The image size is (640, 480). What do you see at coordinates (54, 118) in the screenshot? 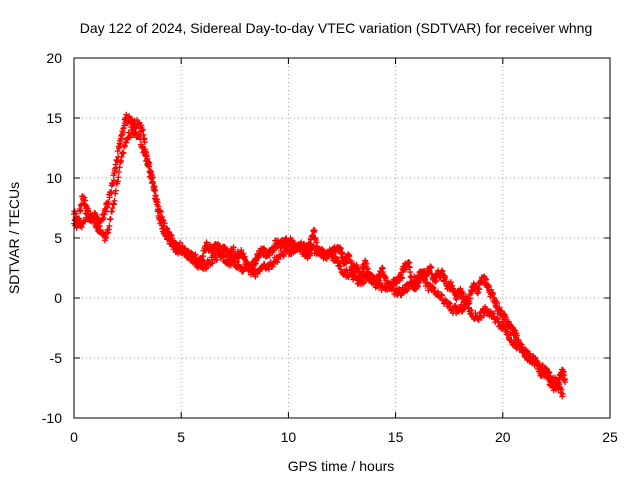
I see `y-tick-label: 15` at bounding box center [54, 118].